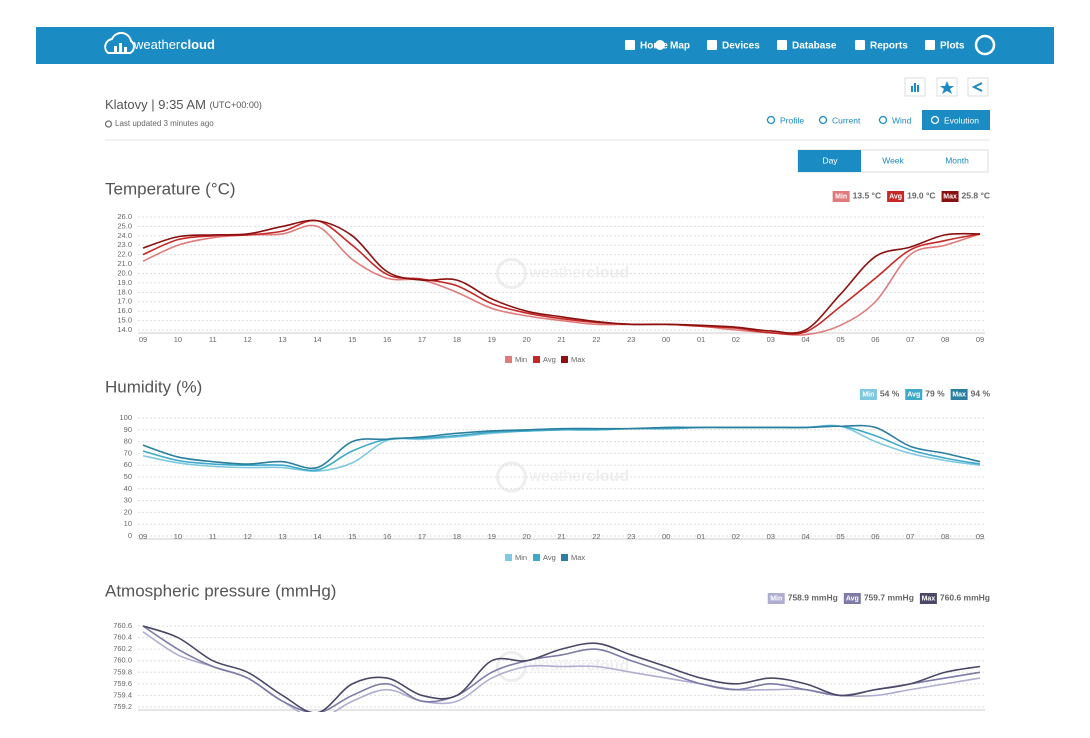 Image resolution: width=1090 pixels, height=738 pixels. Describe the element at coordinates (178, 339) in the screenshot. I see `x-tick-label: 10` at that location.